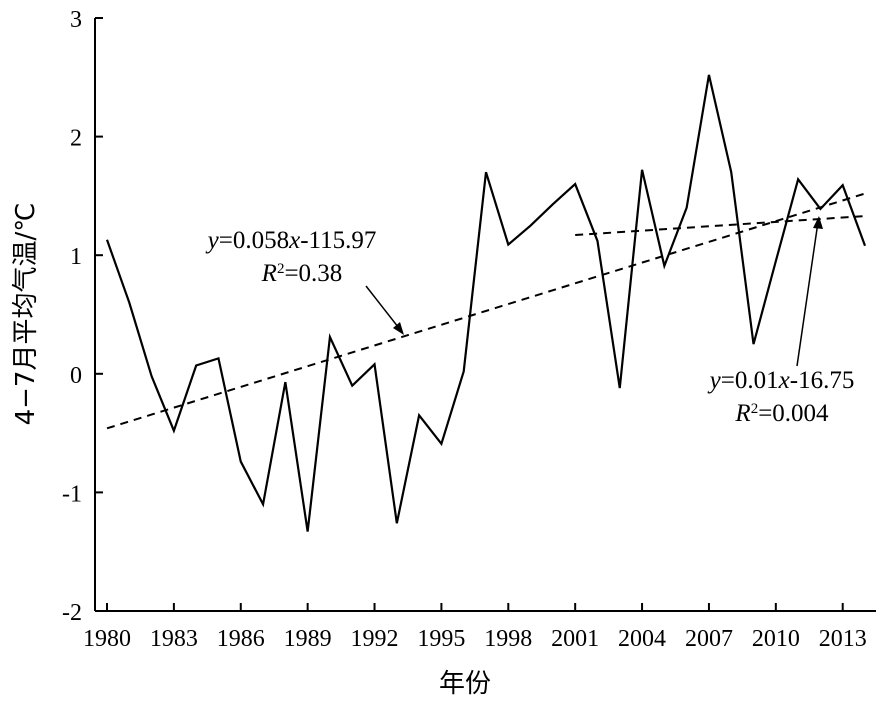  What do you see at coordinates (784, 380) in the screenshot?
I see `annot2-x: x` at bounding box center [784, 380].